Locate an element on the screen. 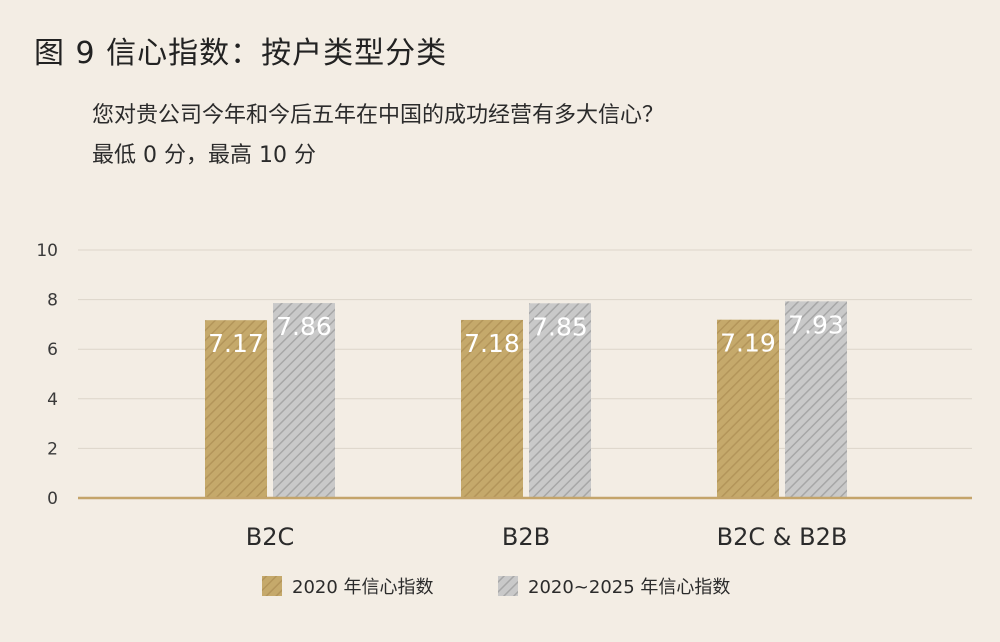  subtitle-line-scale: 最低 0 分，最高 10 分 is located at coordinates (204, 155).